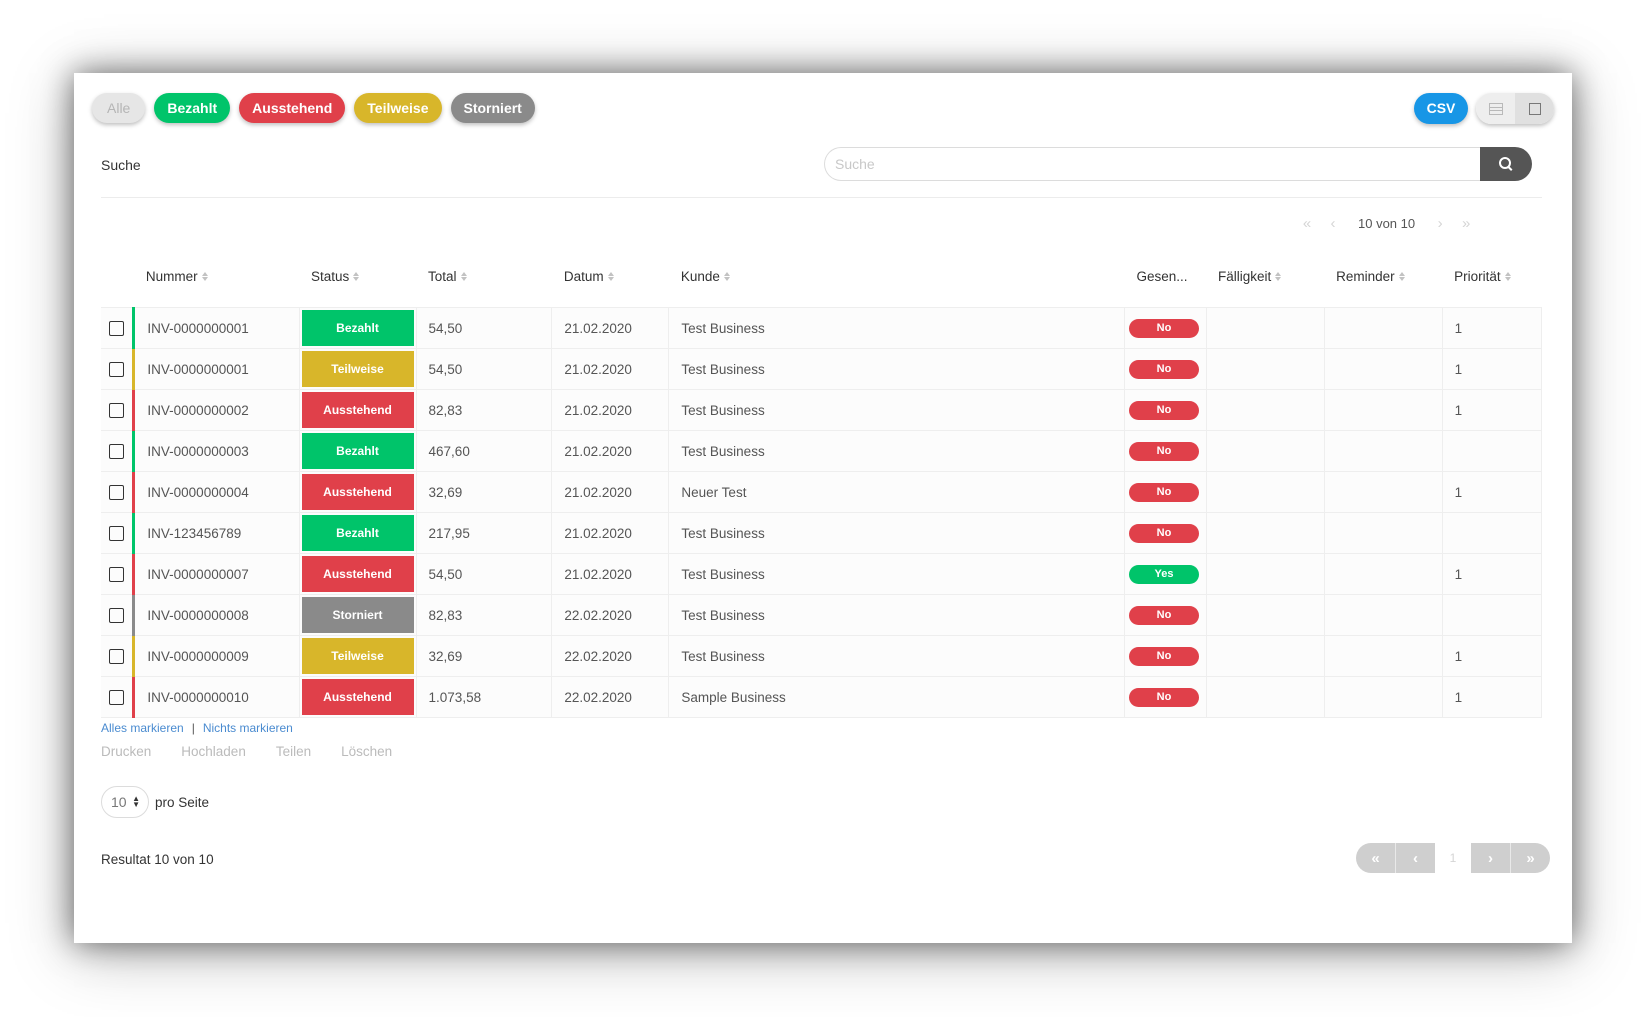 Image resolution: width=1646 pixels, height=1017 pixels. What do you see at coordinates (1490, 858) in the screenshot?
I see `next-page-button: ›` at bounding box center [1490, 858].